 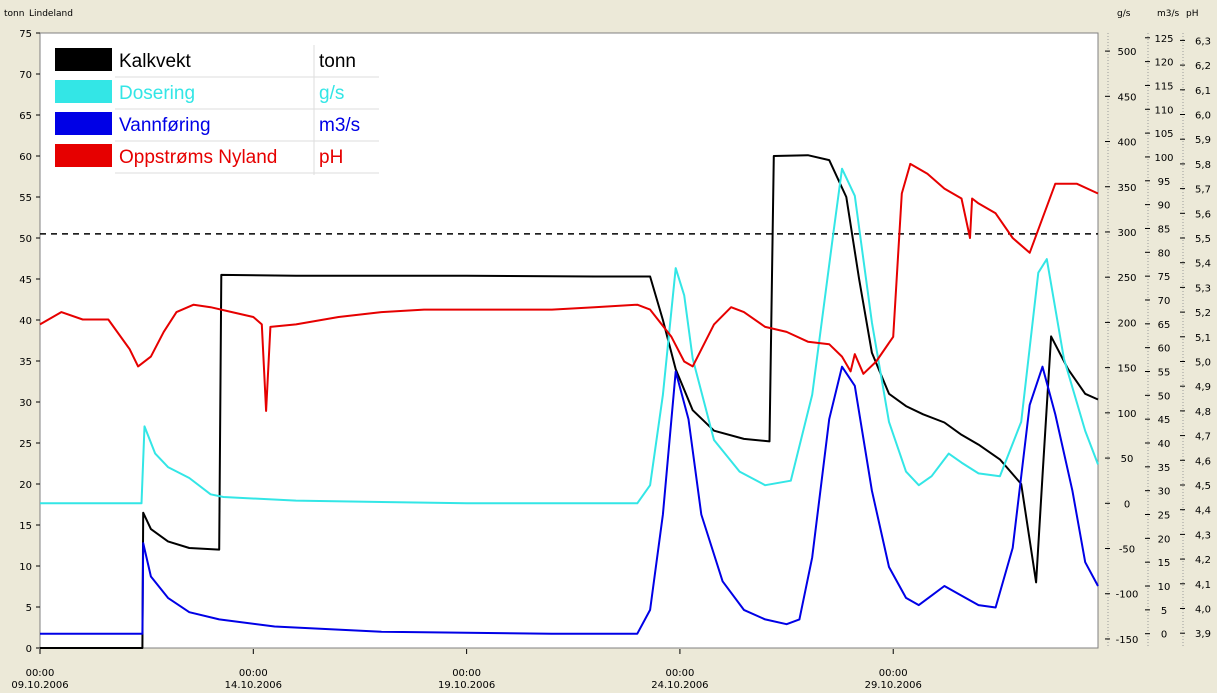 I want to click on y-tick-label-m3s: 105, so click(x=1163, y=134).